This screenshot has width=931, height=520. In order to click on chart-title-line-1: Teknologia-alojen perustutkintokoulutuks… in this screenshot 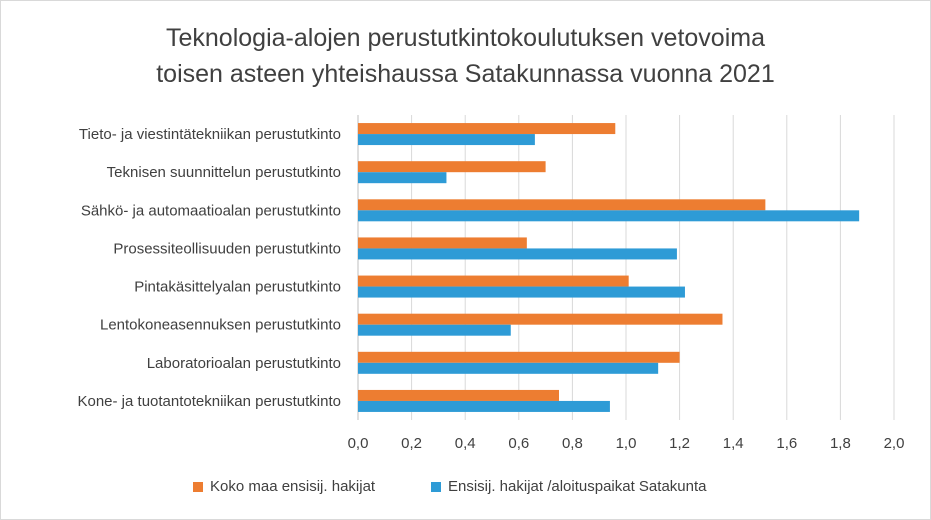, I will do `click(465, 38)`.